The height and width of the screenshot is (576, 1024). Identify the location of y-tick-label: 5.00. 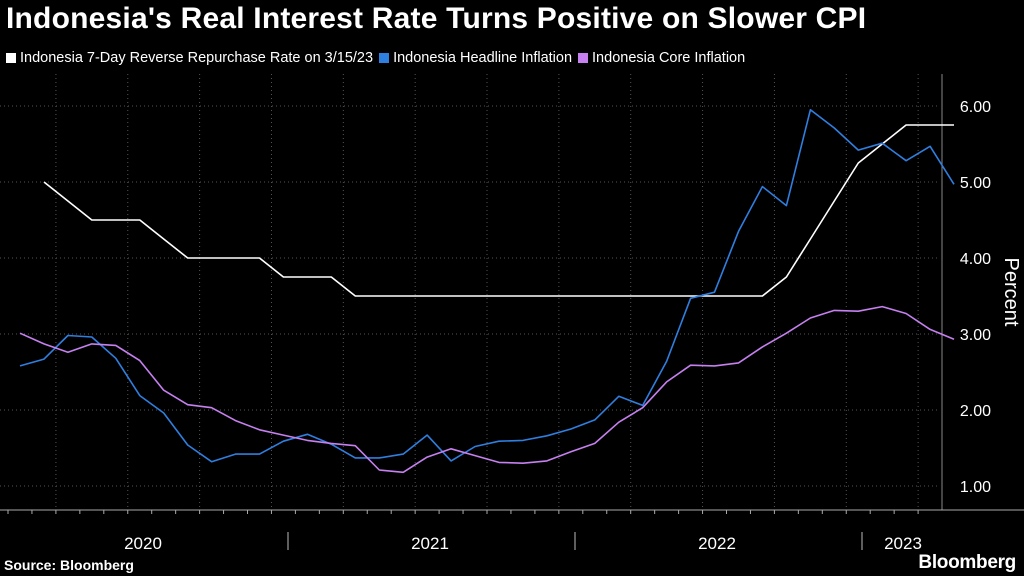
(975, 183).